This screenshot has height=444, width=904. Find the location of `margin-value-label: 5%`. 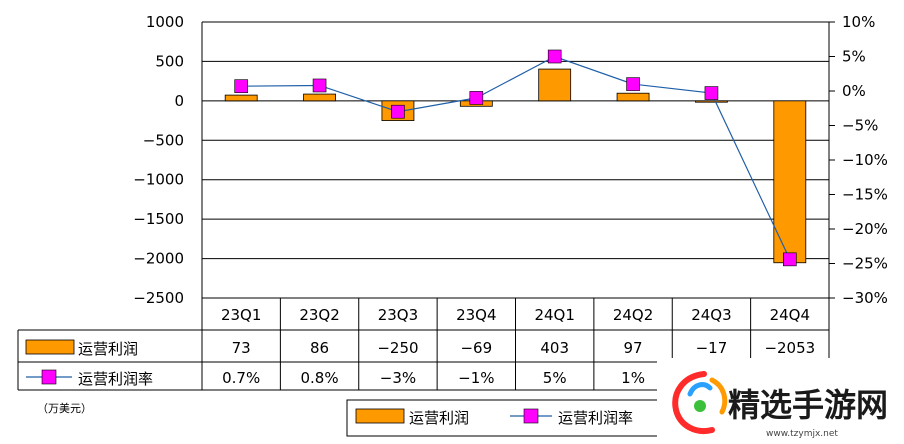

margin-value-label: 5% is located at coordinates (555, 378).